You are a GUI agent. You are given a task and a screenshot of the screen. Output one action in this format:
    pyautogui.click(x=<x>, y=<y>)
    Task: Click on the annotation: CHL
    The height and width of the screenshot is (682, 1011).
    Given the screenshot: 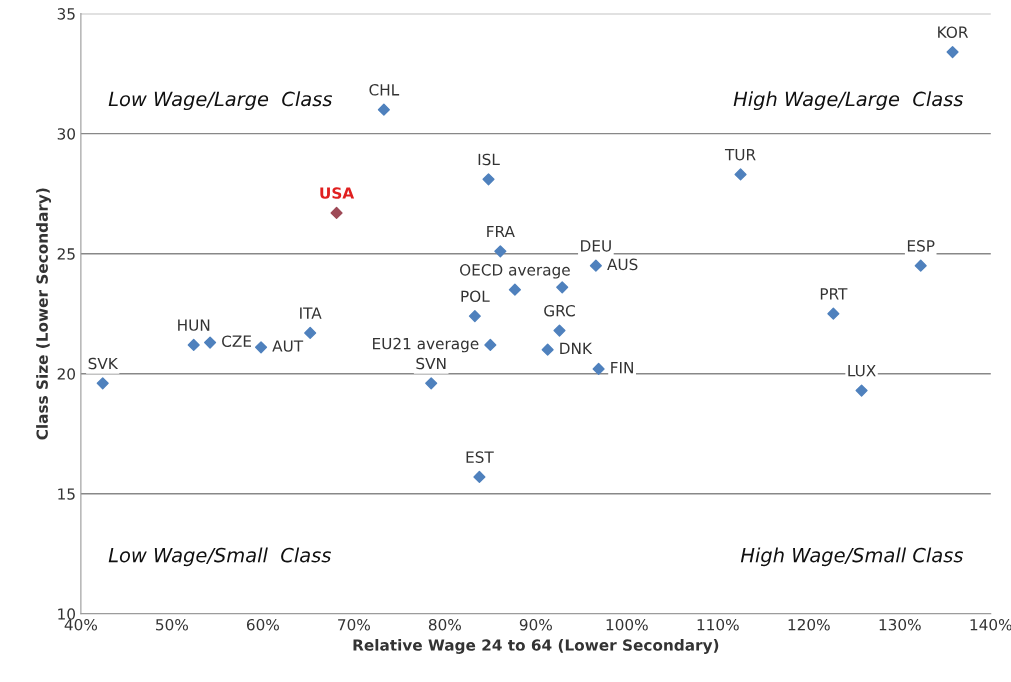 What is the action you would take?
    pyautogui.click(x=384, y=90)
    